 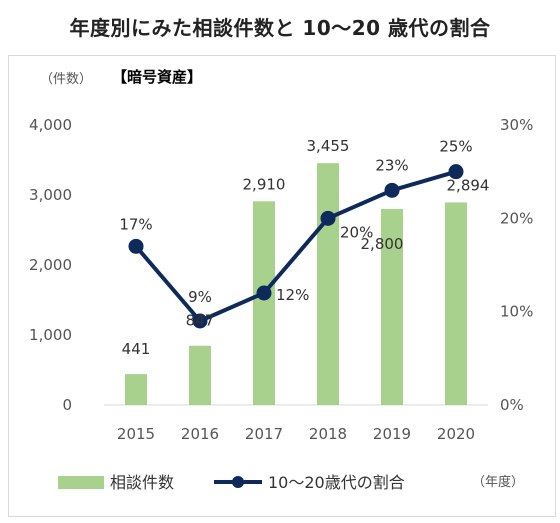 I want to click on chart-subject: 【暗号資産】, so click(x=157, y=77).